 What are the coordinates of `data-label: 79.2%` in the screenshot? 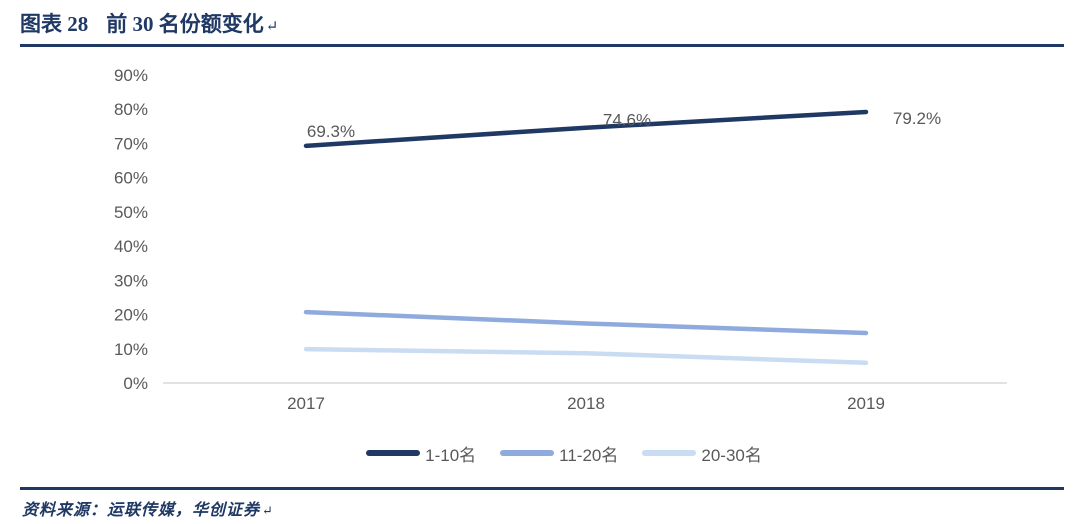 It's located at (917, 118).